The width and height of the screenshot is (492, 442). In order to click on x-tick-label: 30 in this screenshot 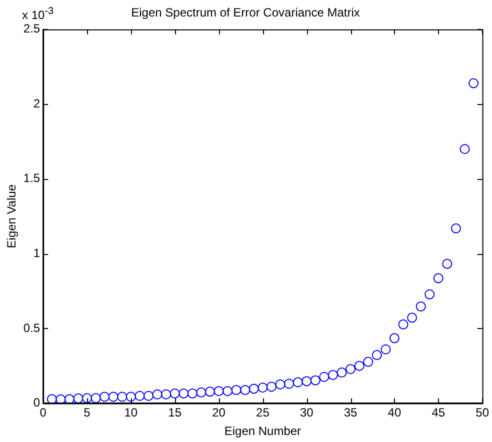, I will do `click(307, 413)`.